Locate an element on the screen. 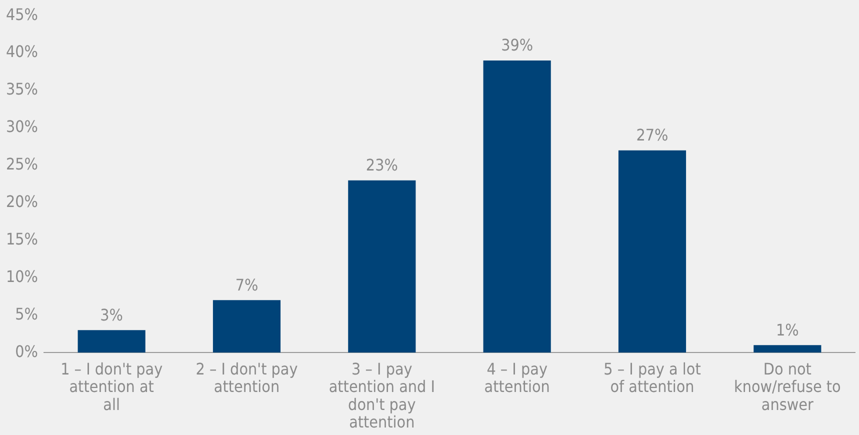  y-tick-label: 5% is located at coordinates (26, 314).